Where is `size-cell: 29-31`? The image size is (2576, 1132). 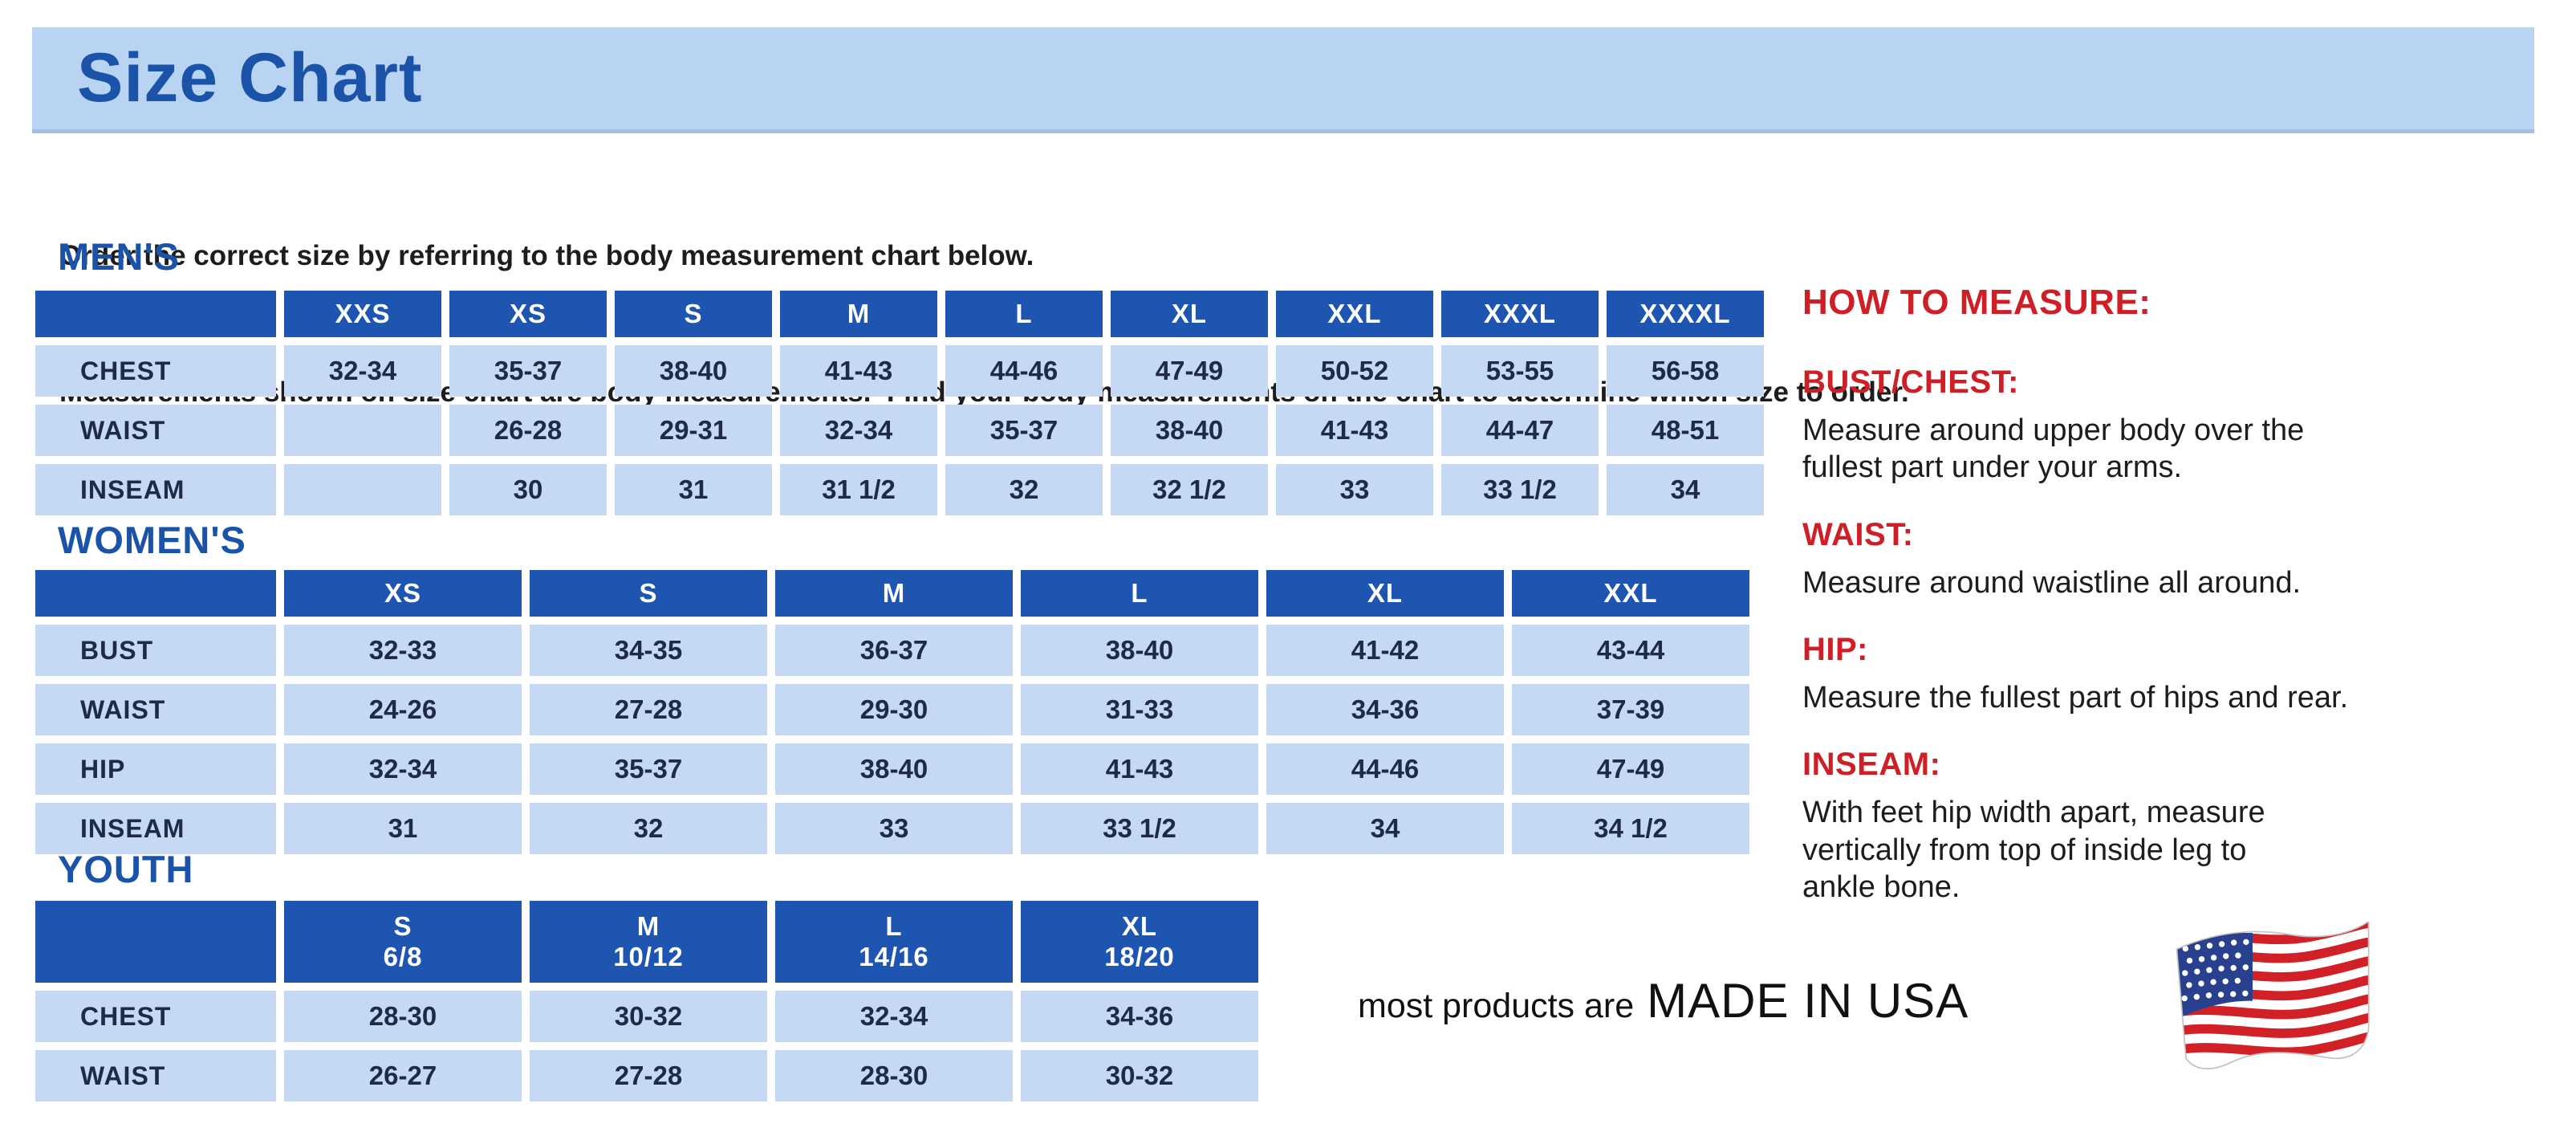 size-cell: 29-31 is located at coordinates (694, 430).